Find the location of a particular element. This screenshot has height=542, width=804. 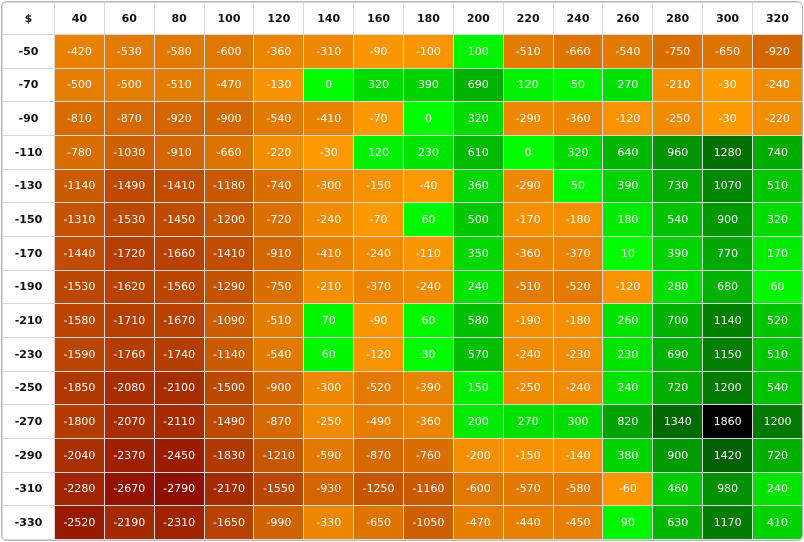

heatmap-cell: -130 is located at coordinates (279, 85).